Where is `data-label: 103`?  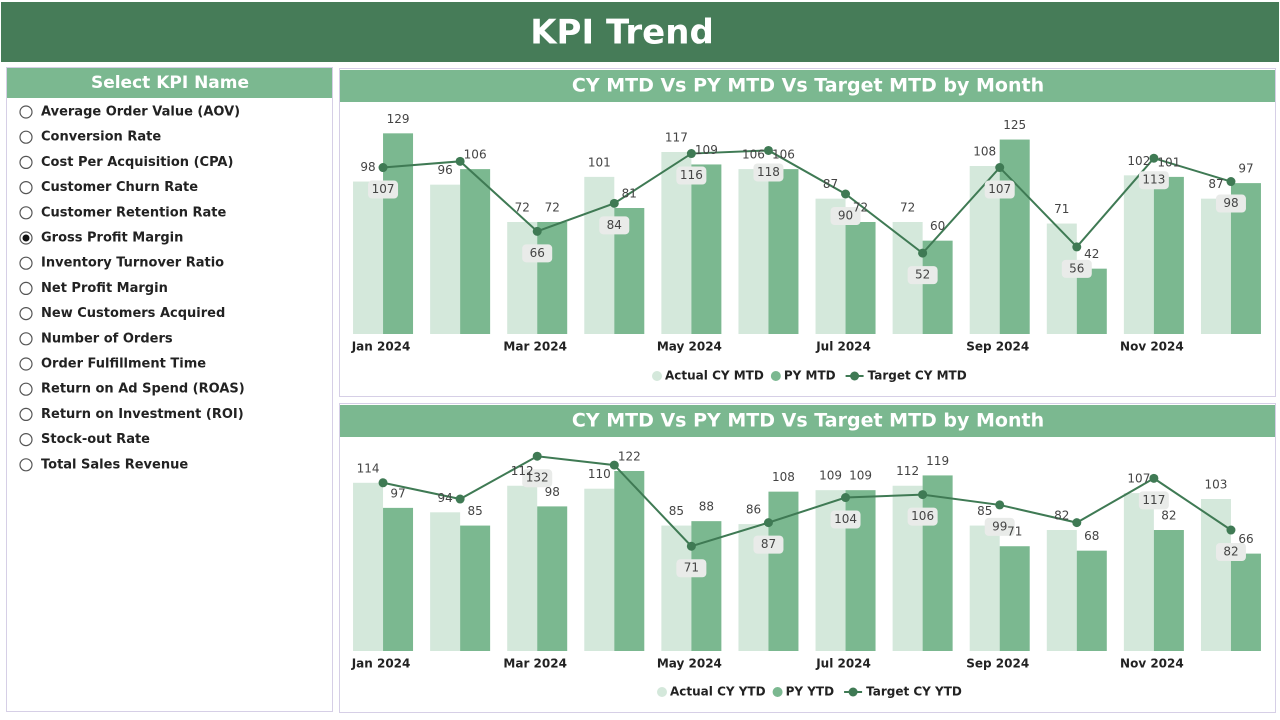 data-label: 103 is located at coordinates (1216, 485).